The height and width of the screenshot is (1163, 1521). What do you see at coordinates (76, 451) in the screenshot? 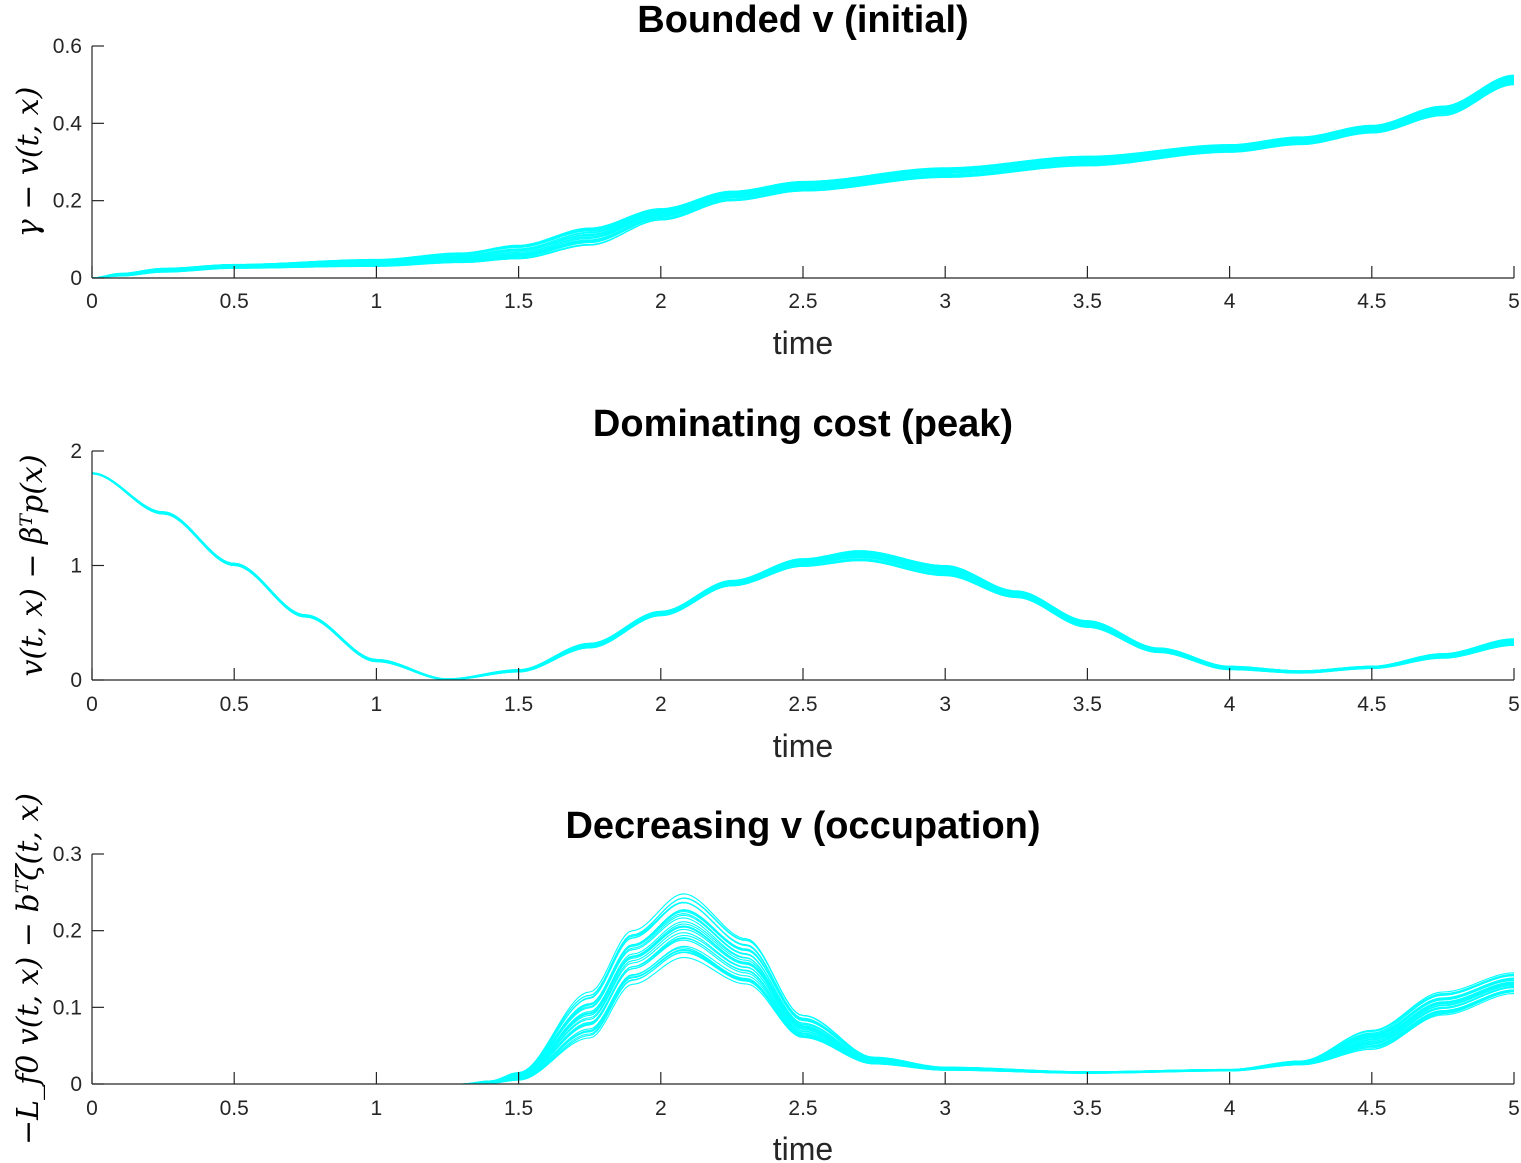
I see `y-tick-label: 2` at bounding box center [76, 451].